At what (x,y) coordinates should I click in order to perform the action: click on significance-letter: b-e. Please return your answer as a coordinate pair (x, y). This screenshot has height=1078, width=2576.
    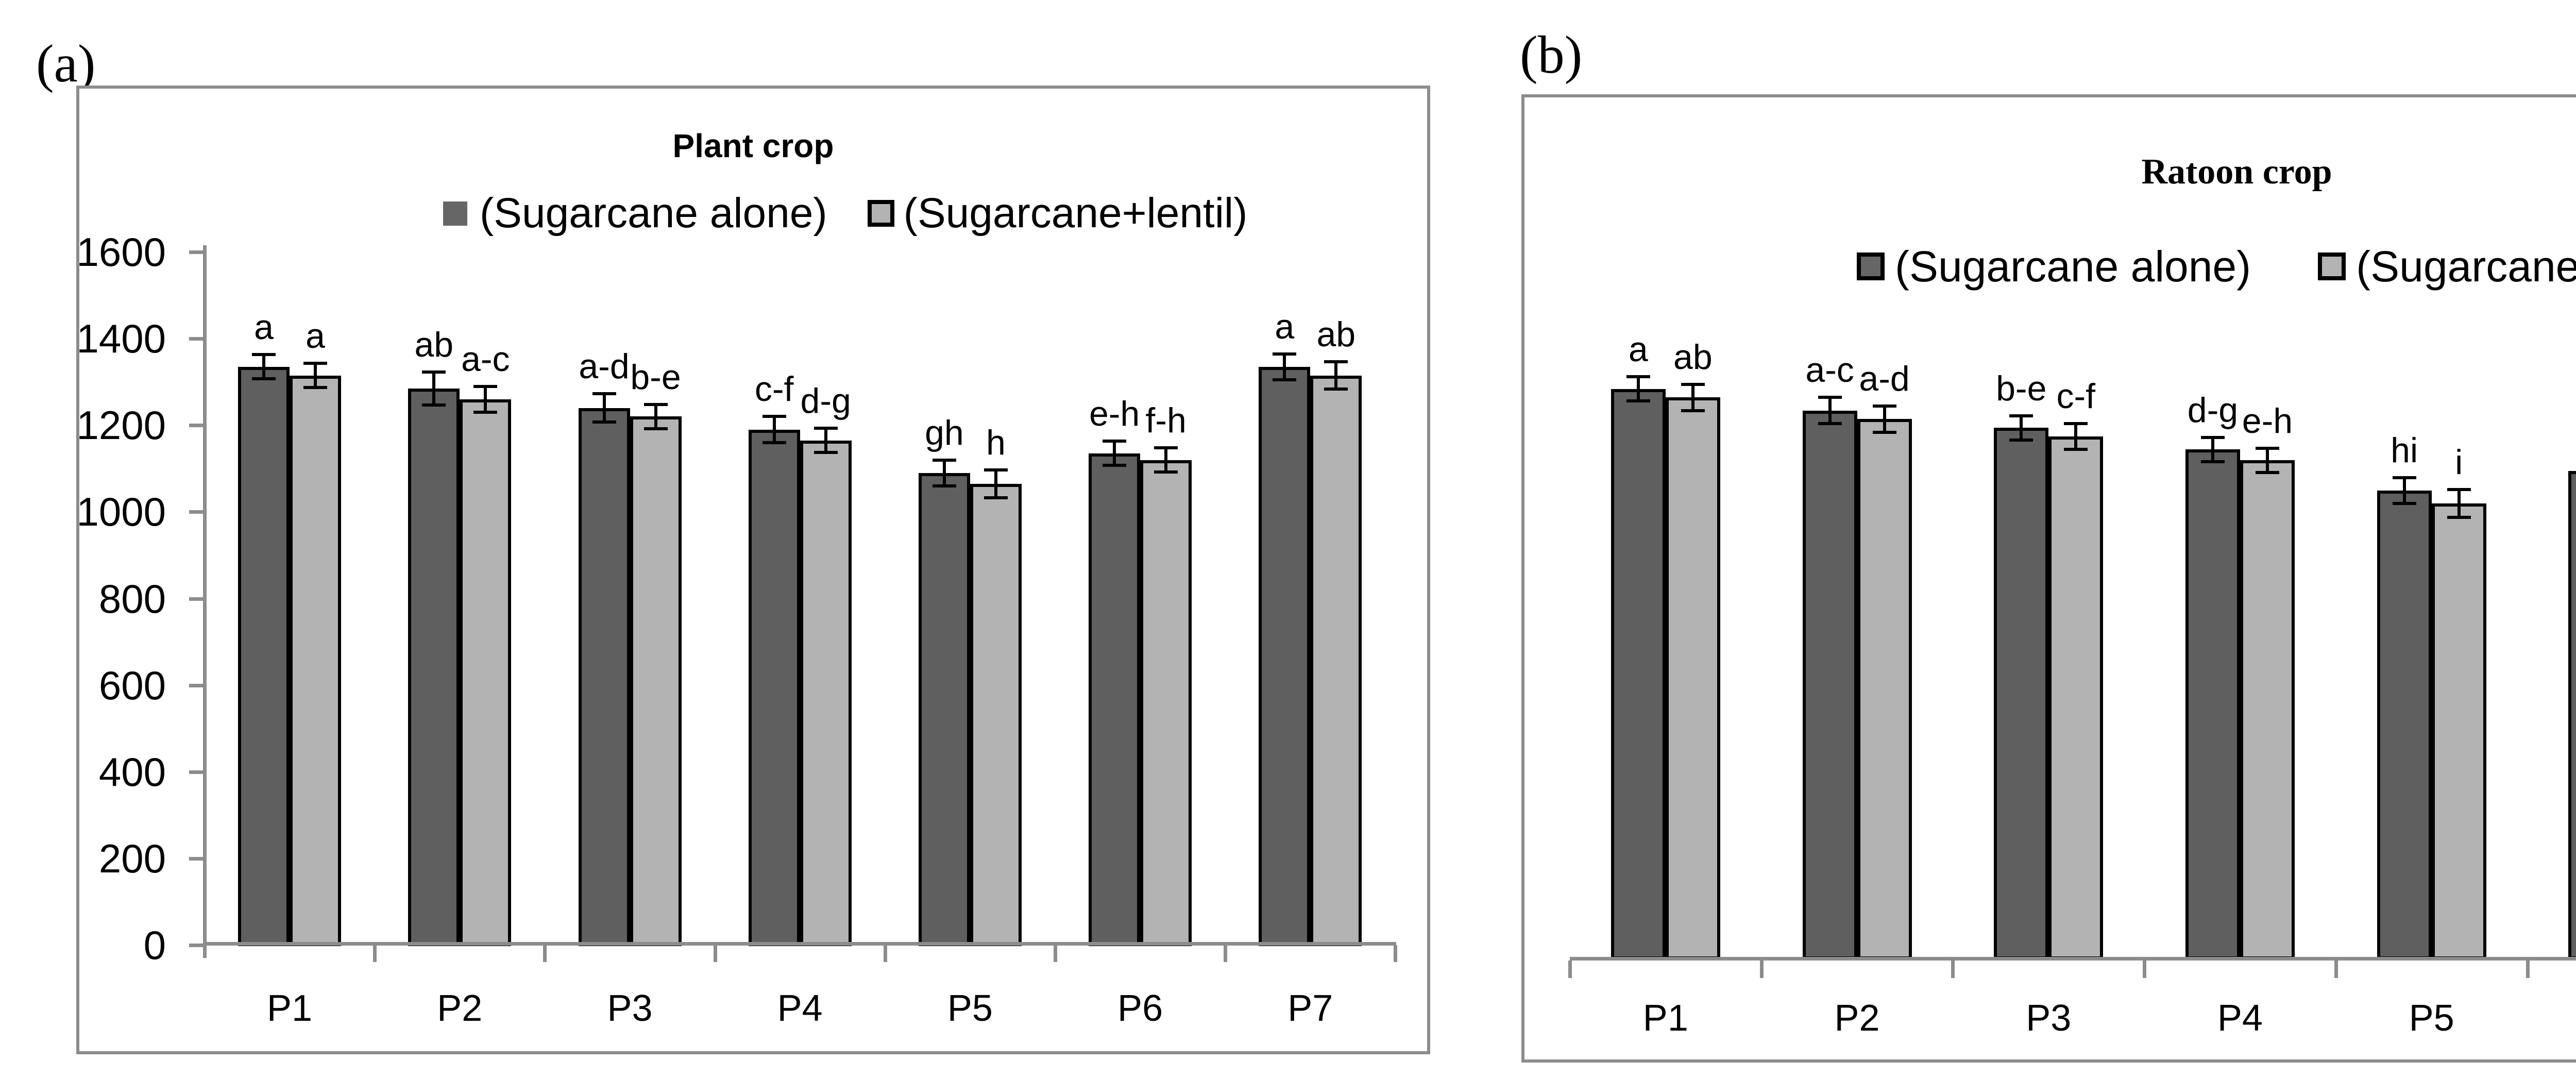
    Looking at the image, I should click on (2021, 388).